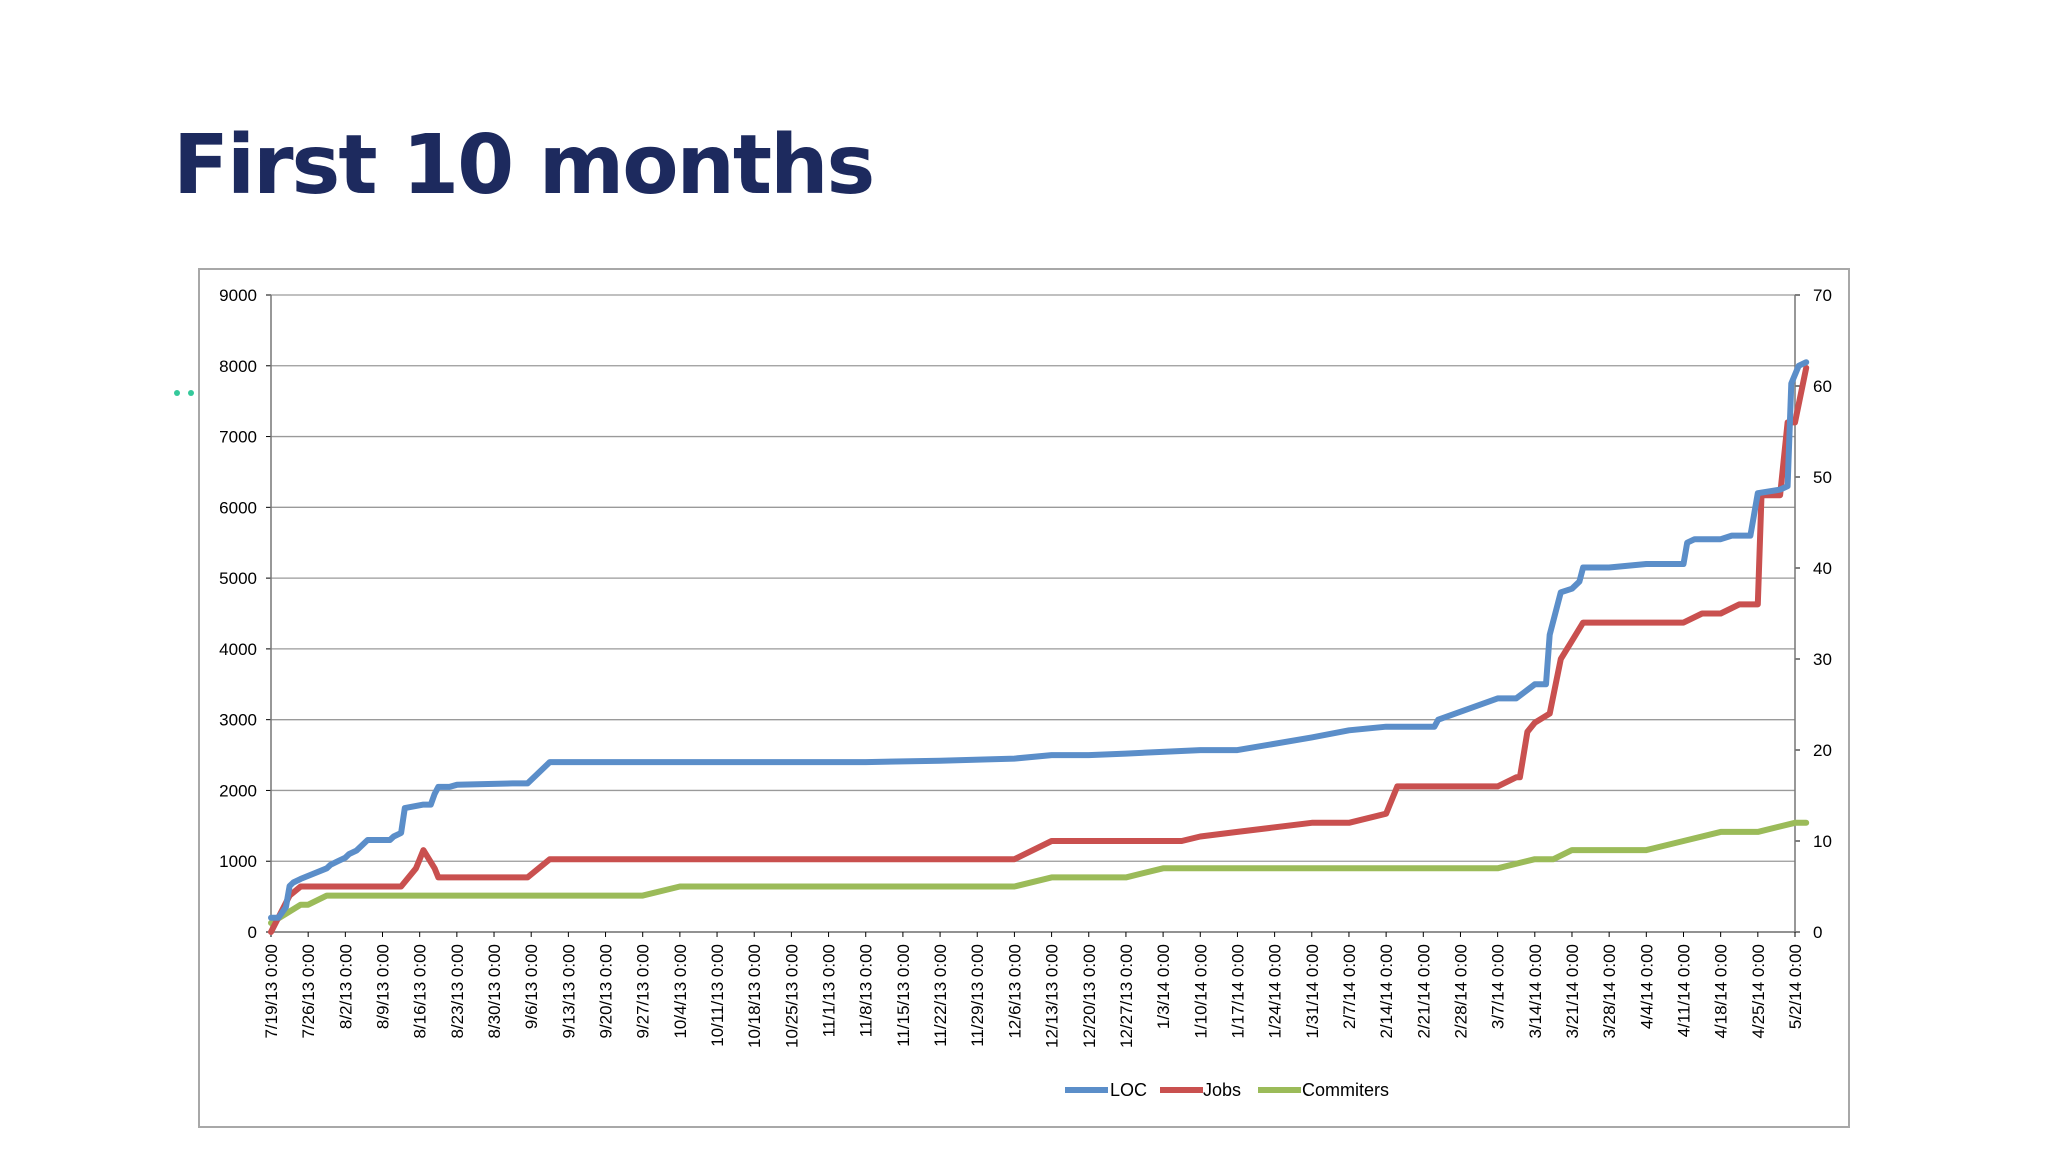  What do you see at coordinates (238, 295) in the screenshot?
I see `y-tick-label: 9000` at bounding box center [238, 295].